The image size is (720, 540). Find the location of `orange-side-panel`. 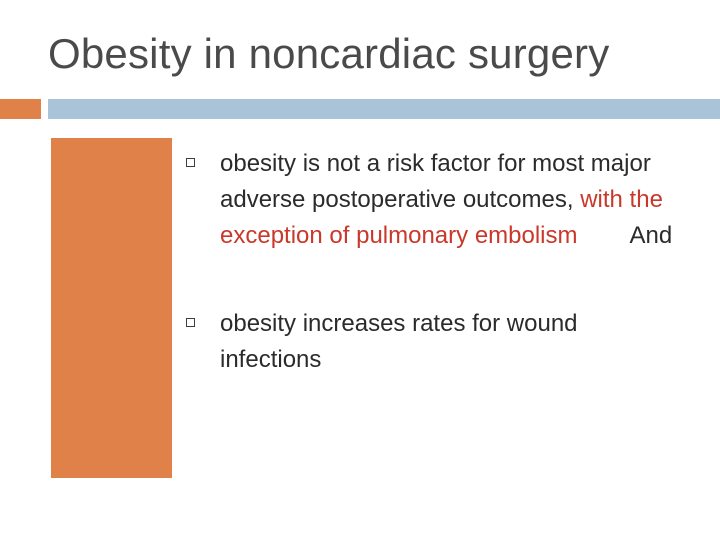

orange-side-panel is located at coordinates (111, 308).